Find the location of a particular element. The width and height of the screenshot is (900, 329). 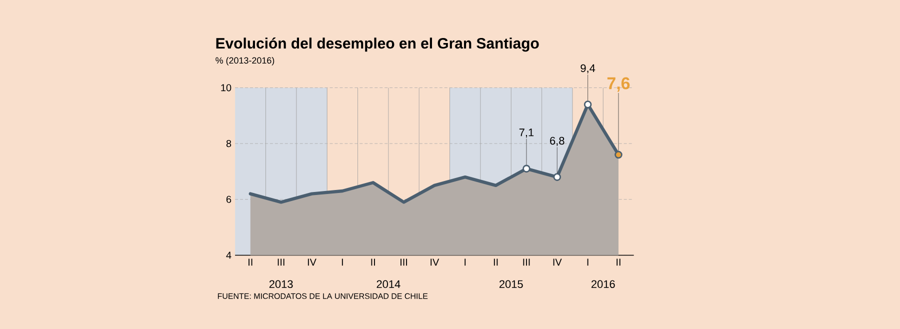

text: 2015 is located at coordinates (511, 284).